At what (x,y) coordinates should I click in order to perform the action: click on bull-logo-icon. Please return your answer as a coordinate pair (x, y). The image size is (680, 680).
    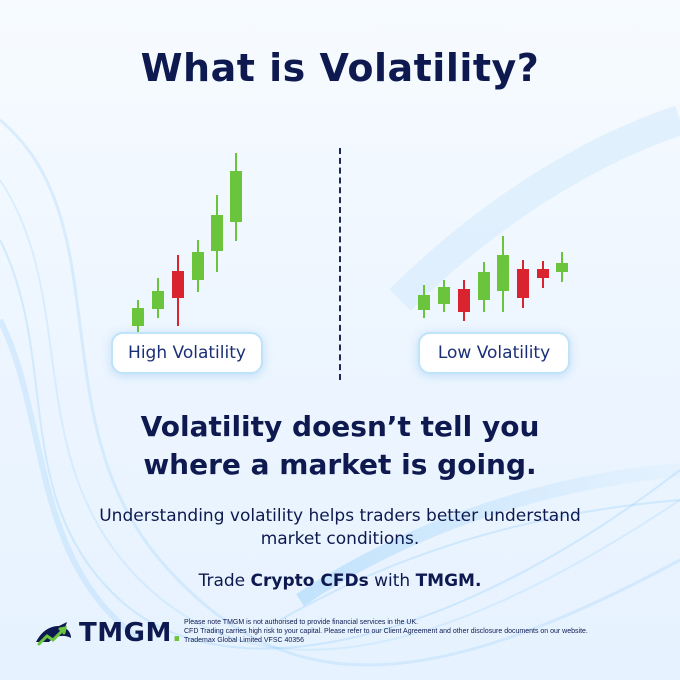
    Looking at the image, I should click on (53, 634).